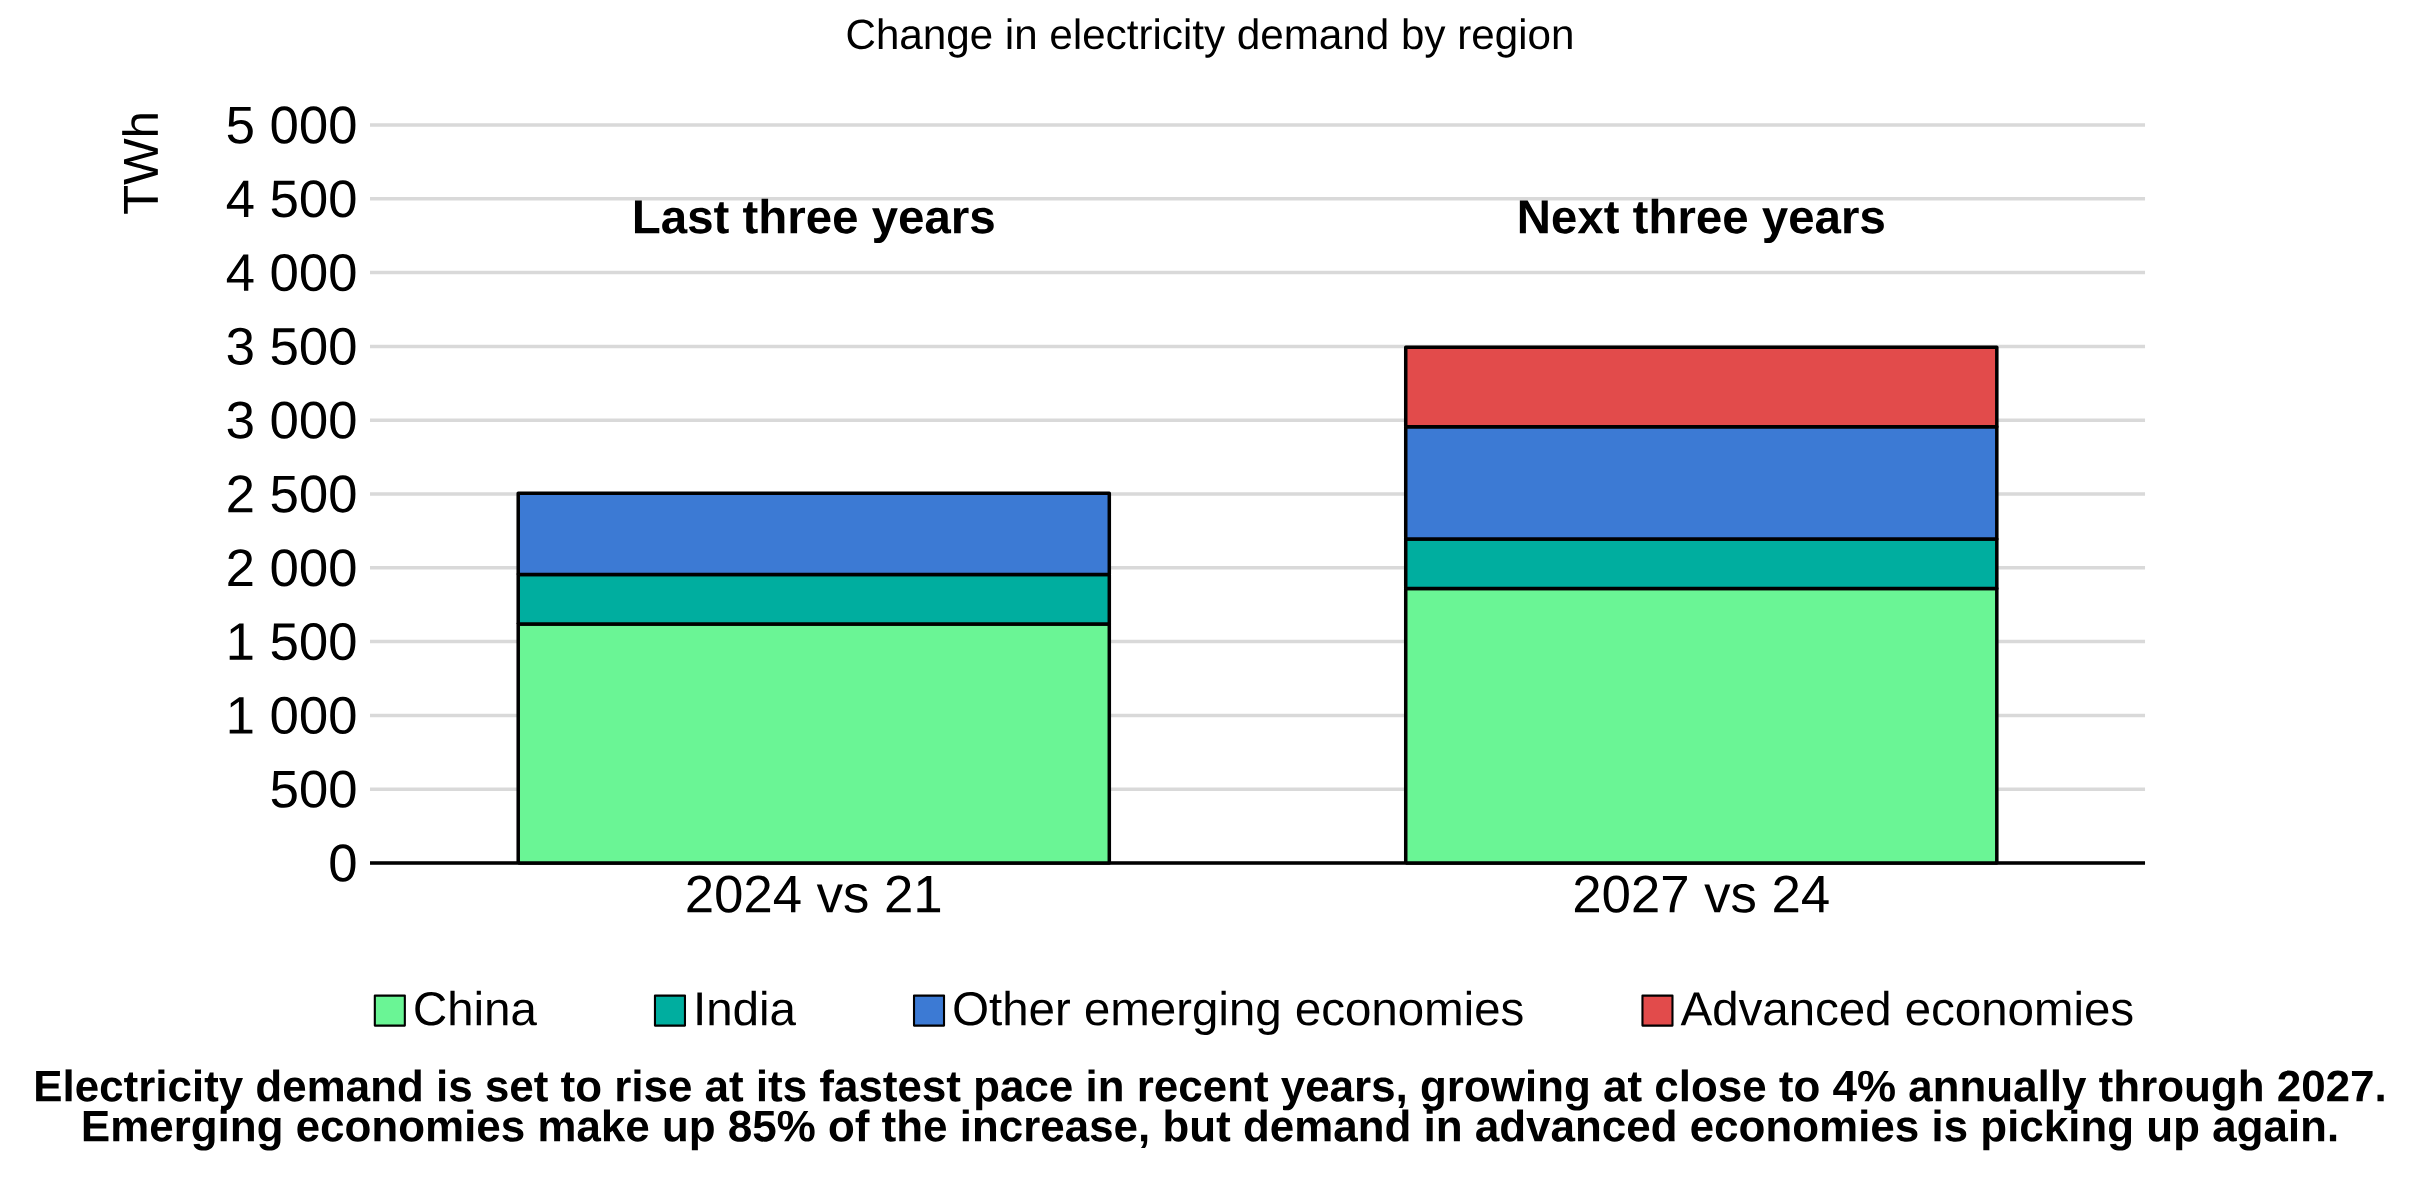  I want to click on y-tick-label: 2 000, so click(292, 568).